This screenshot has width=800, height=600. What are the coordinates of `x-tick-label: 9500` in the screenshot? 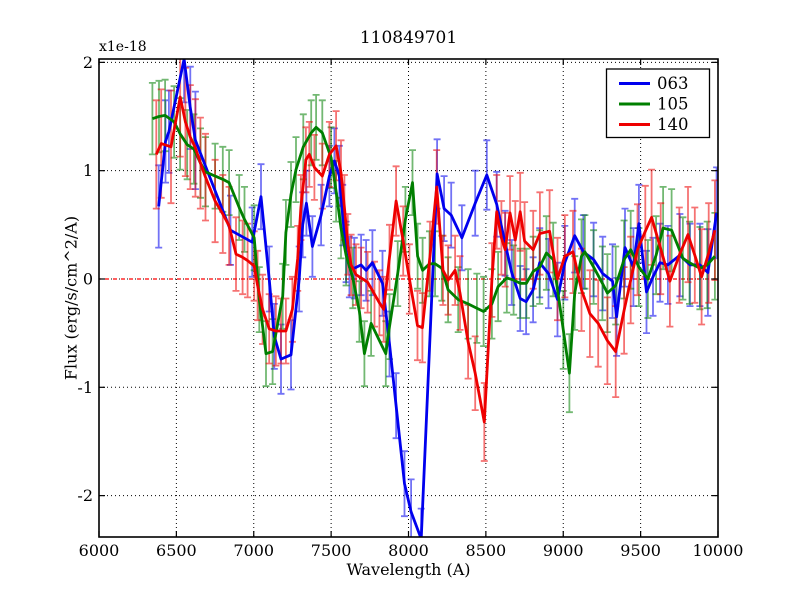 It's located at (640, 550).